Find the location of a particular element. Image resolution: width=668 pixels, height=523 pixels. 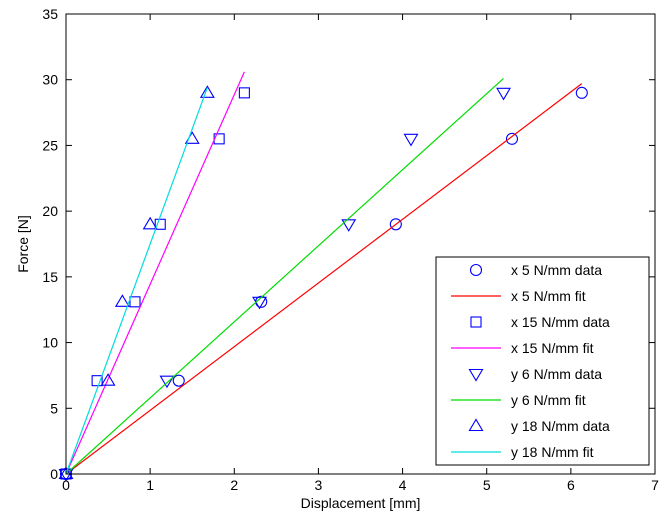

y-tick-label: 25 is located at coordinates (50, 145).